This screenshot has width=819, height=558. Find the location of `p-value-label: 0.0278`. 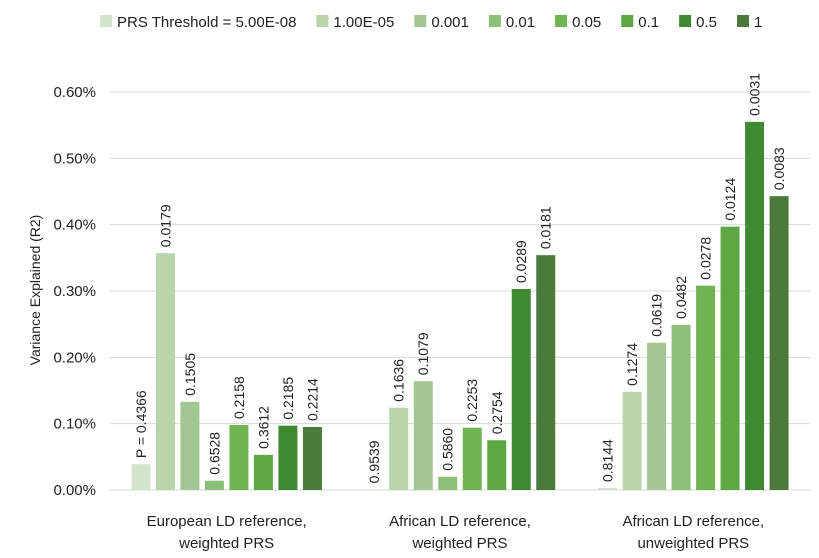

p-value-label: 0.0278 is located at coordinates (706, 258).